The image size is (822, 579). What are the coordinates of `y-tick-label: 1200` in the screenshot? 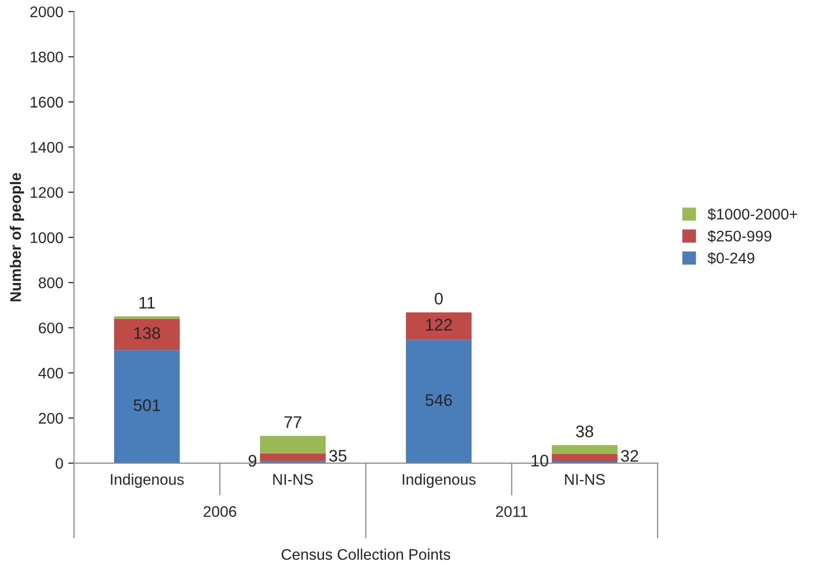 It's located at (46, 192).